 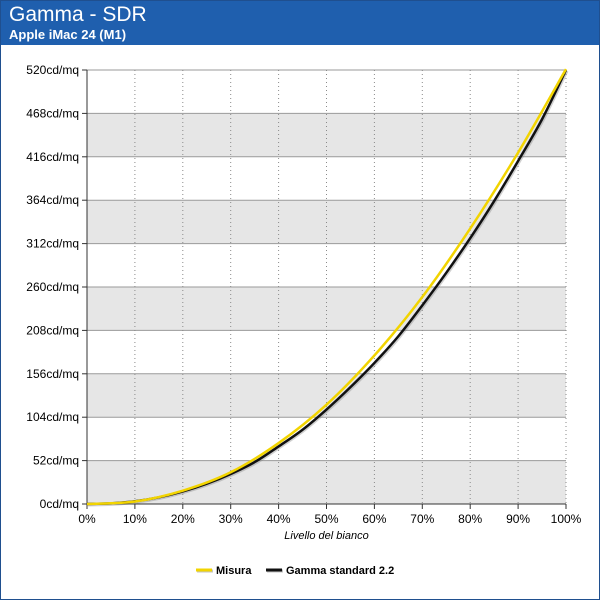 I want to click on x-tick-label: 20%, so click(x=183, y=519).